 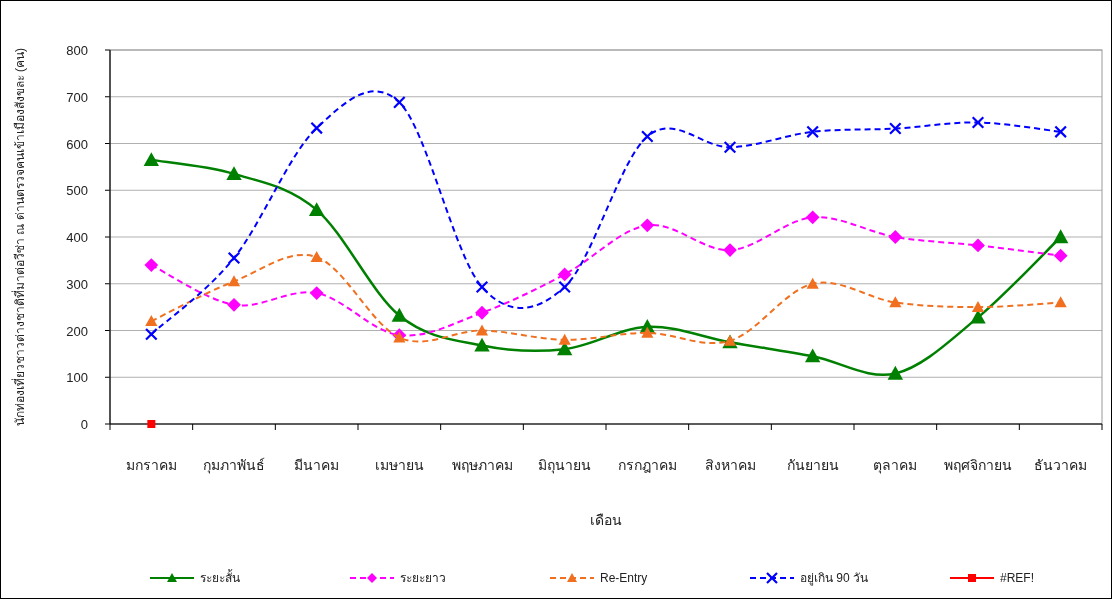 I want to click on x-tick-label: มิถุนายน, so click(x=565, y=465).